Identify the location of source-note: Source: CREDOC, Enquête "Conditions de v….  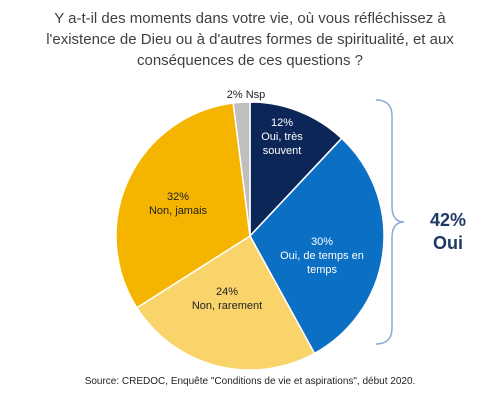
(250, 381).